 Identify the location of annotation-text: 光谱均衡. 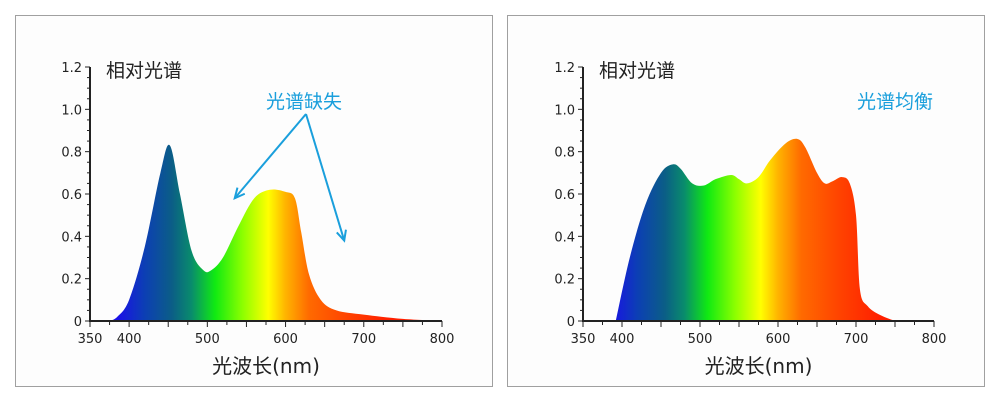
(895, 102).